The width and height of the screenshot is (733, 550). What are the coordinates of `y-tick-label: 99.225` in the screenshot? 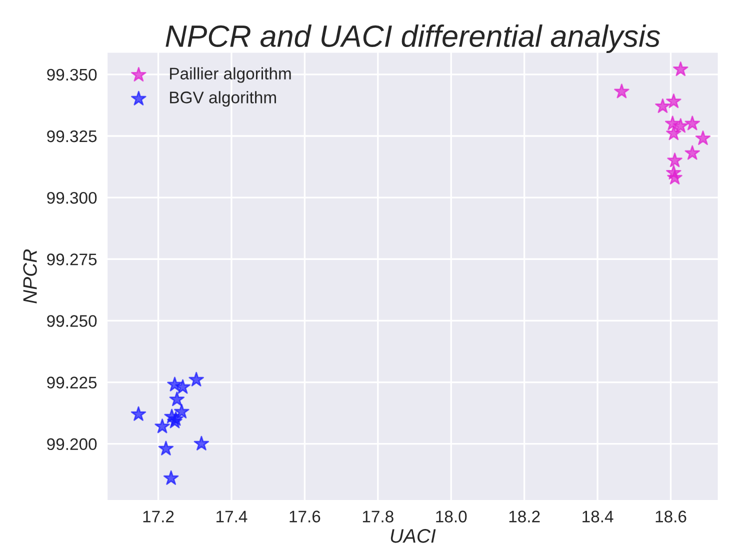 It's located at (72, 382).